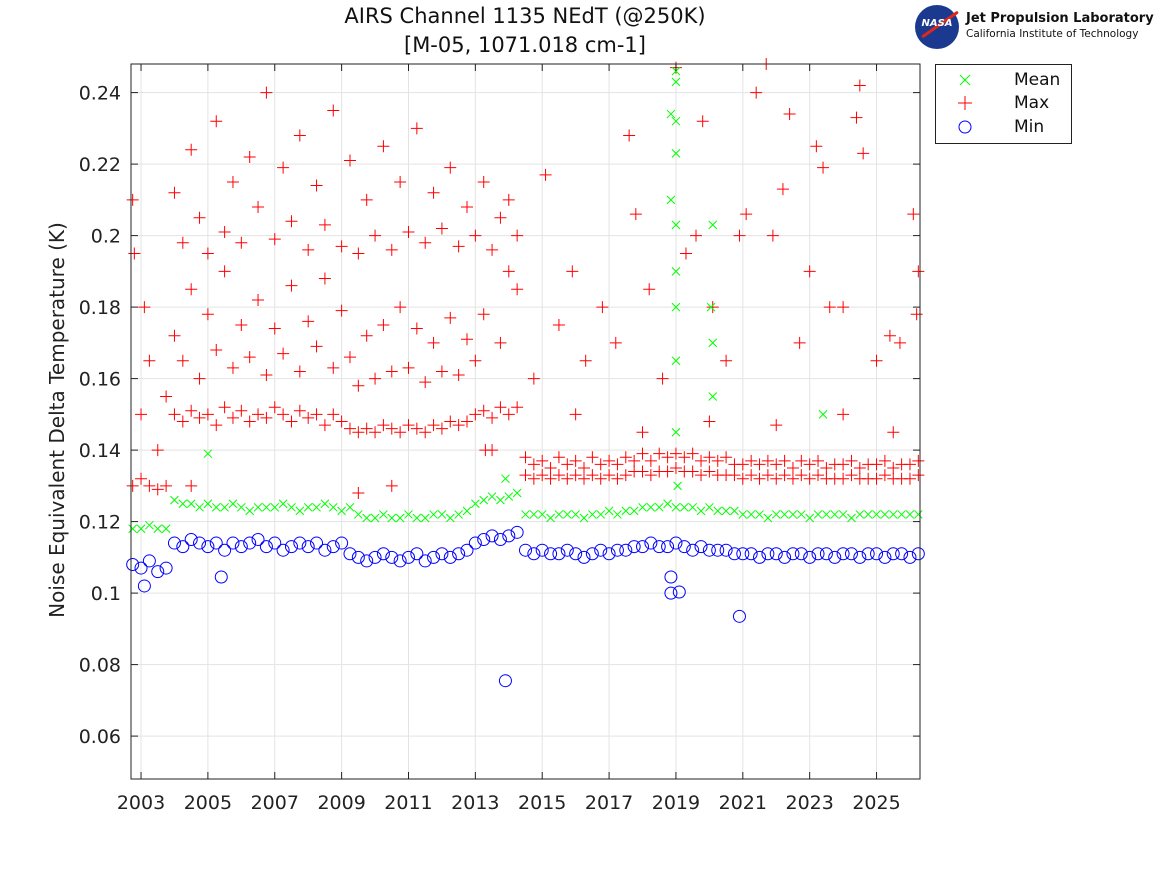  I want to click on plus-marker-icon, so click(965, 103).